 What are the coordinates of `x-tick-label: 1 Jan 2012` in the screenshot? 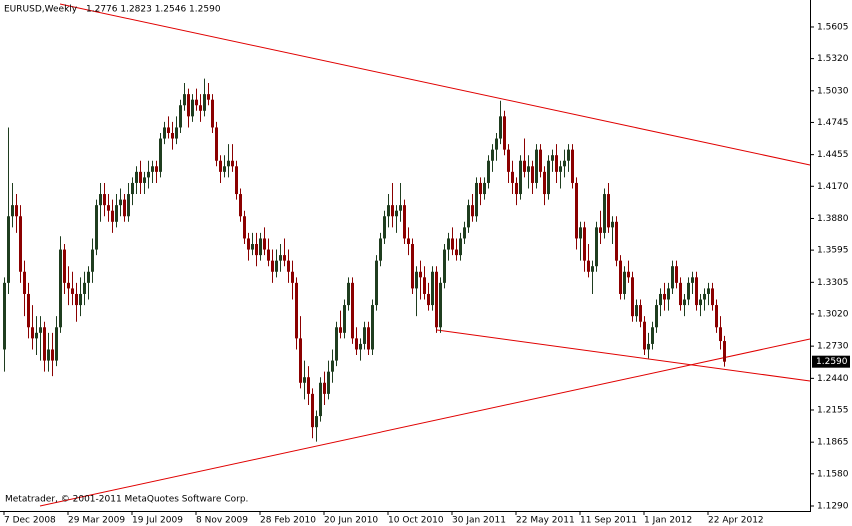 It's located at (668, 521).